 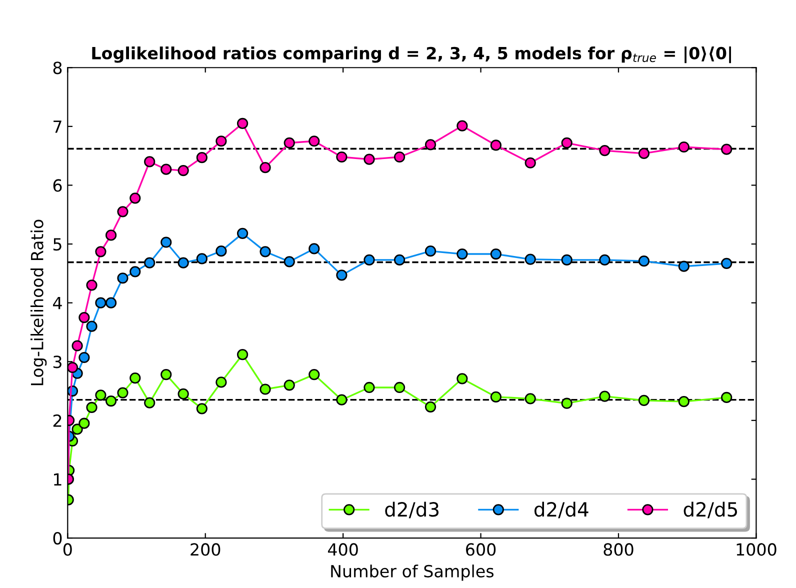 What do you see at coordinates (58, 479) in the screenshot?
I see `y-tick-label: 1` at bounding box center [58, 479].